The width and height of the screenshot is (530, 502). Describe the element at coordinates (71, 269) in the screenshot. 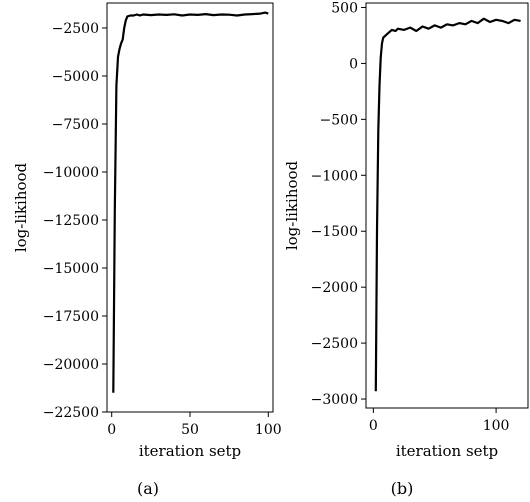

I see `y-tick-label-a: −15000` at that location.